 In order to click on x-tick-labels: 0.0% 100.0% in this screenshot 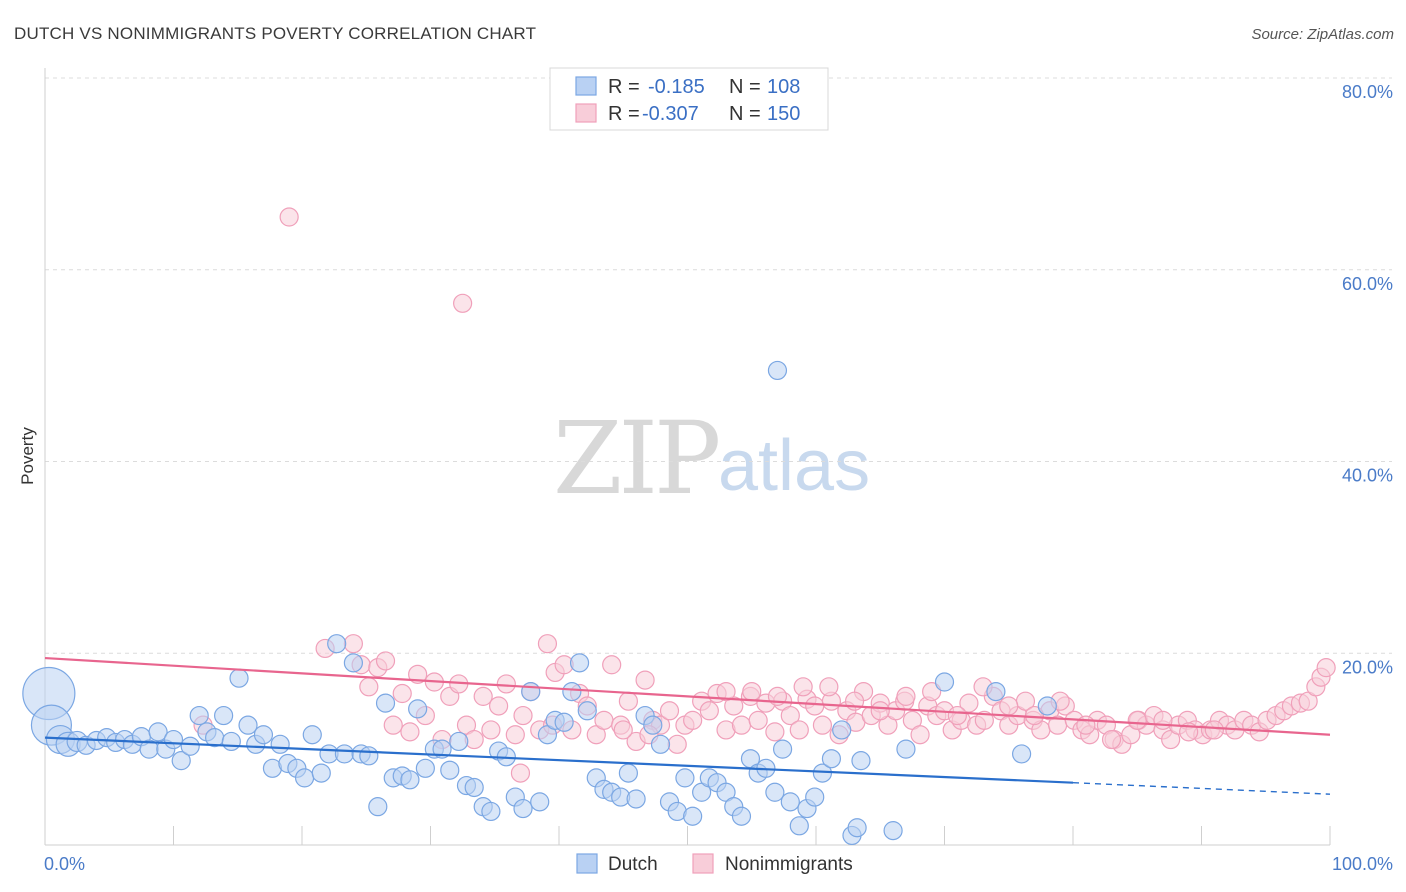, I will do `click(718, 864)`.